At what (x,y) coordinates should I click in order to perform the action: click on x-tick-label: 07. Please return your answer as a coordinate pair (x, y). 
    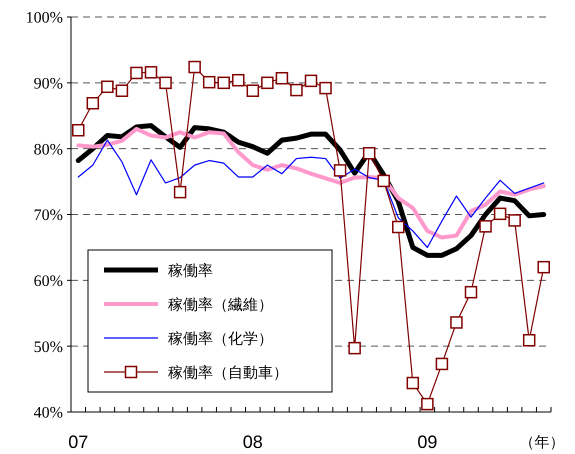
    Looking at the image, I should click on (78, 442).